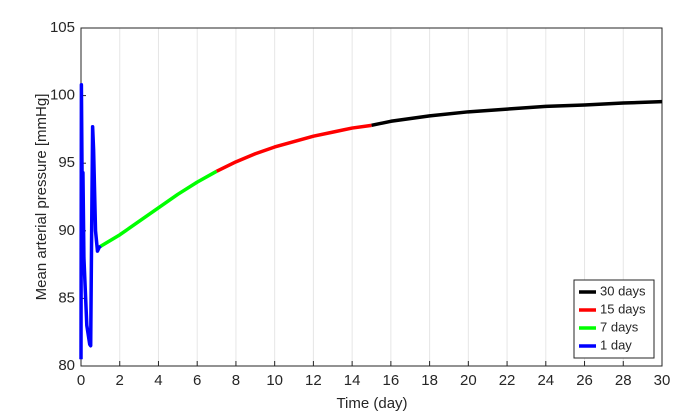  I want to click on x-tick-label: 16, so click(391, 380).